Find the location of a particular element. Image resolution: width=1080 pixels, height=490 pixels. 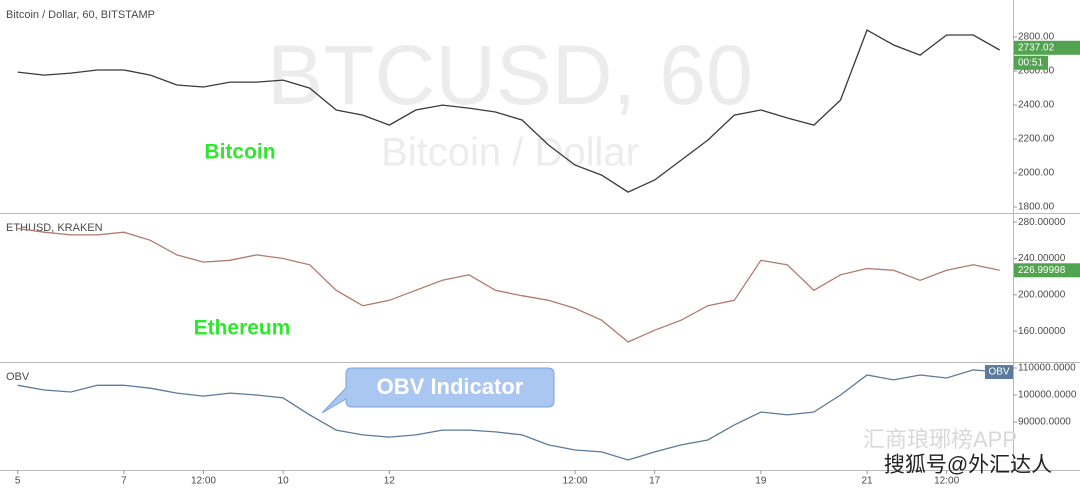

series-label-box is located at coordinates (999, 372).